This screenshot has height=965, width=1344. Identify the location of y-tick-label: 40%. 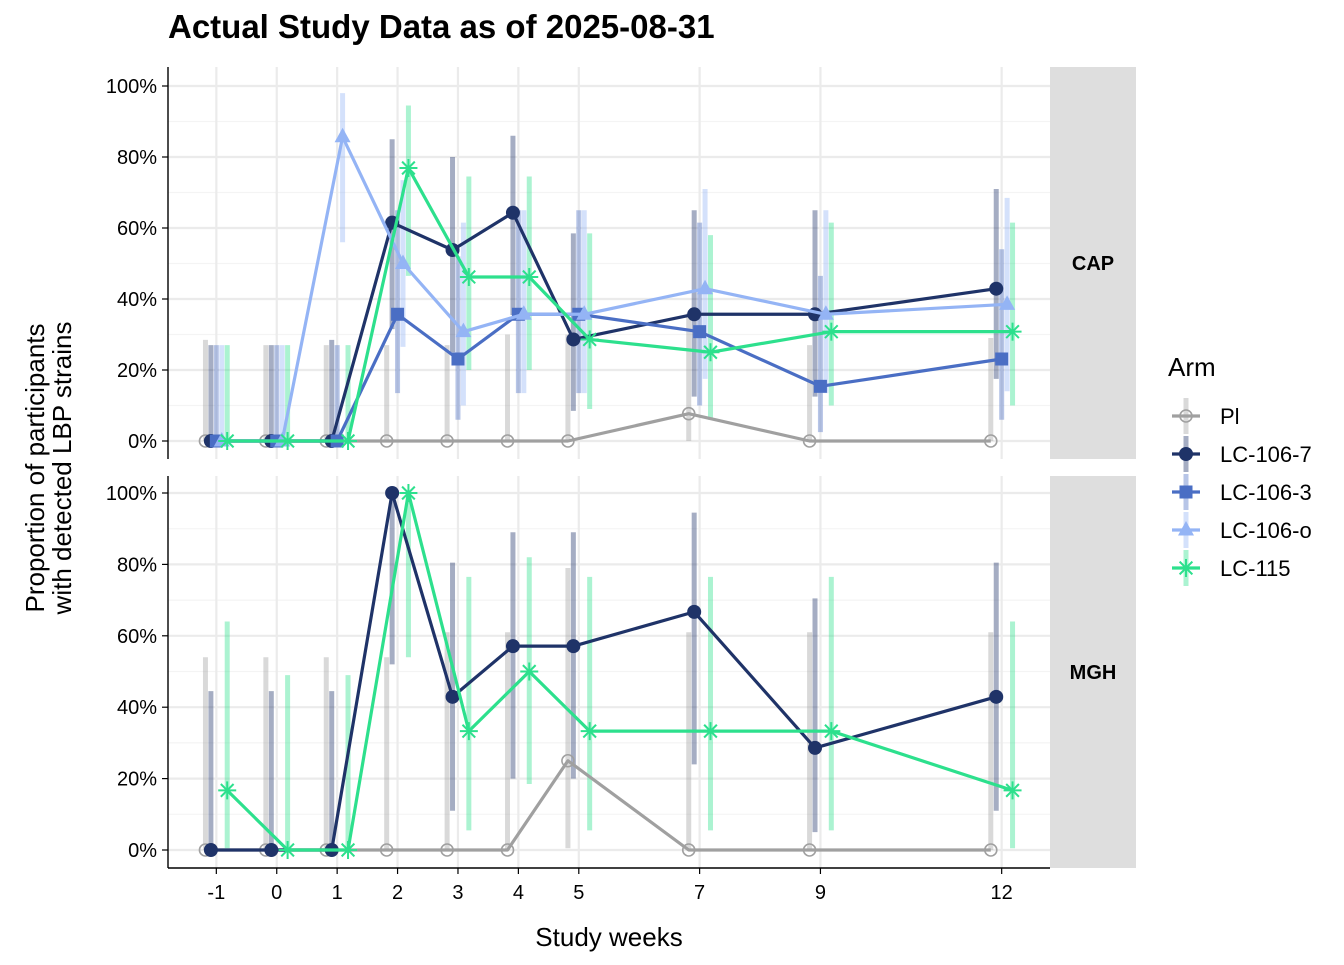
(137, 300).